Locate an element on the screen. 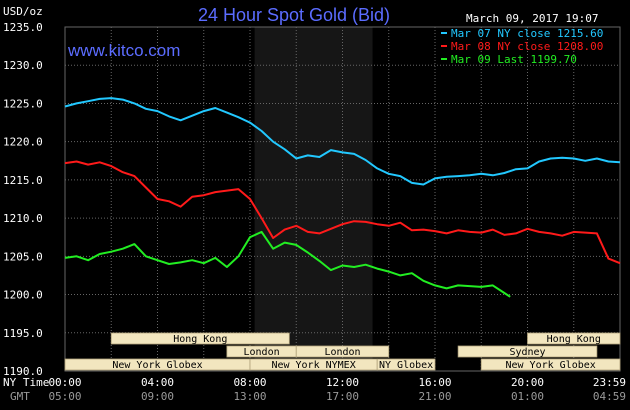 The width and height of the screenshot is (630, 410). legend-entry: Mar 09 Last 1199.70 is located at coordinates (514, 59).